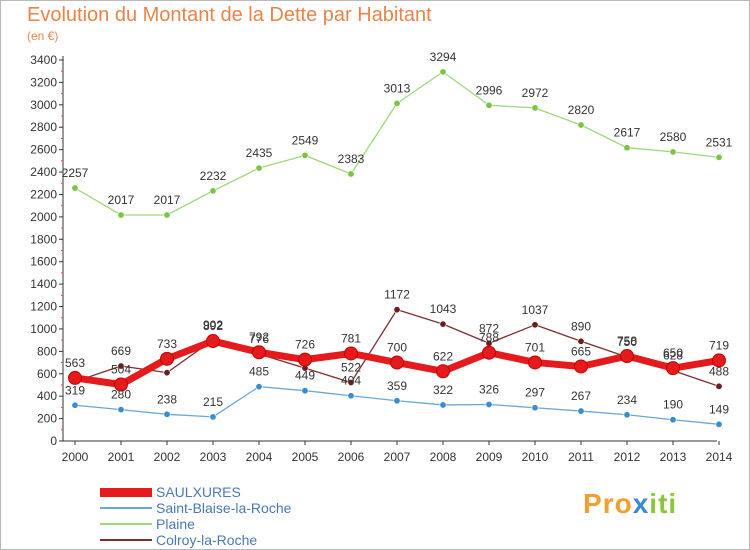 This screenshot has width=750, height=550. What do you see at coordinates (443, 356) in the screenshot?
I see `data-label: 622` at bounding box center [443, 356].